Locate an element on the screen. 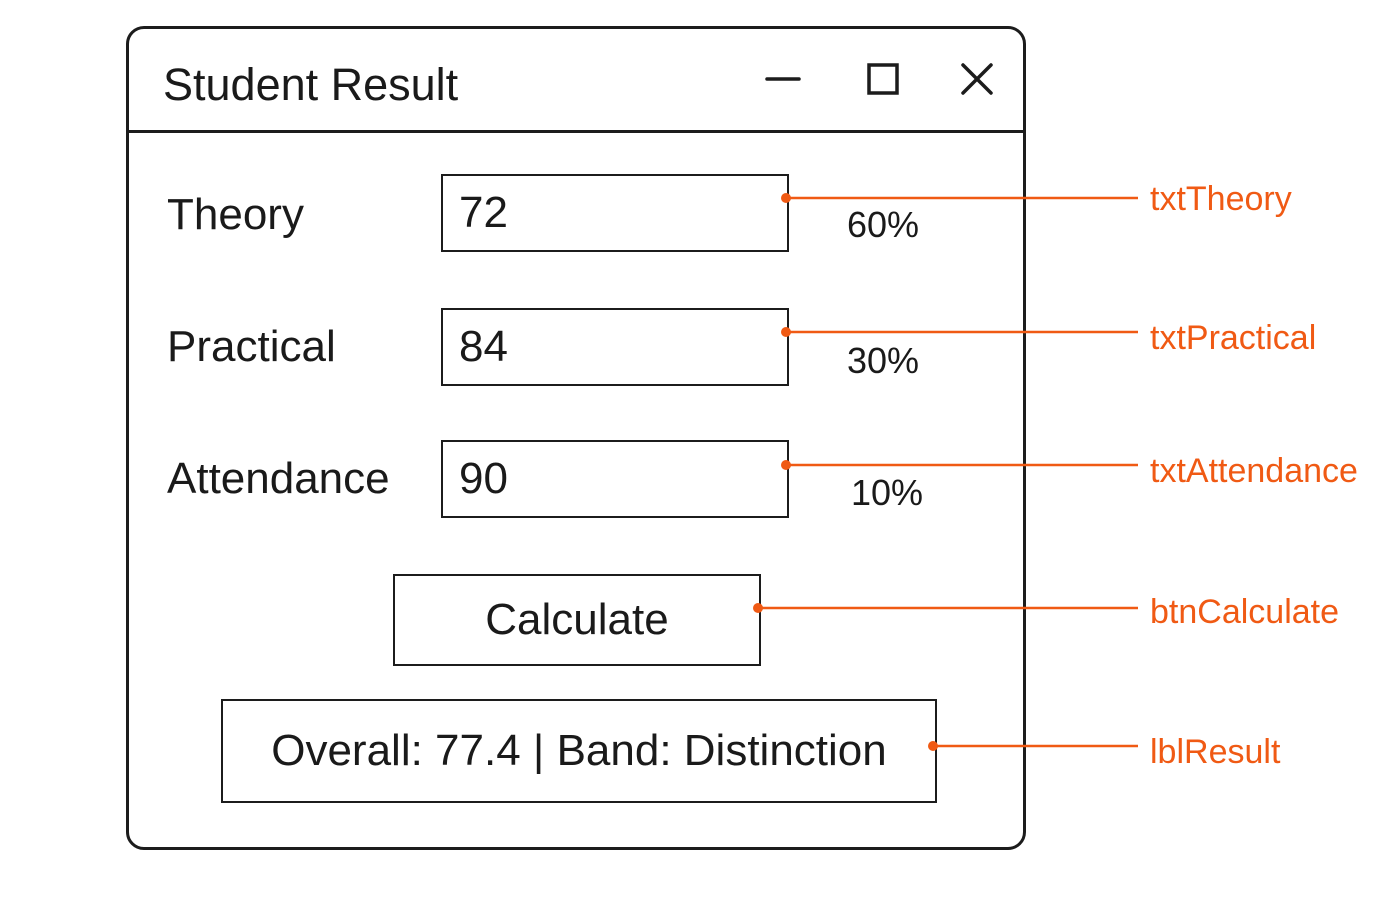 This screenshot has height=900, width=1400. attendance-input is located at coordinates (615, 479).